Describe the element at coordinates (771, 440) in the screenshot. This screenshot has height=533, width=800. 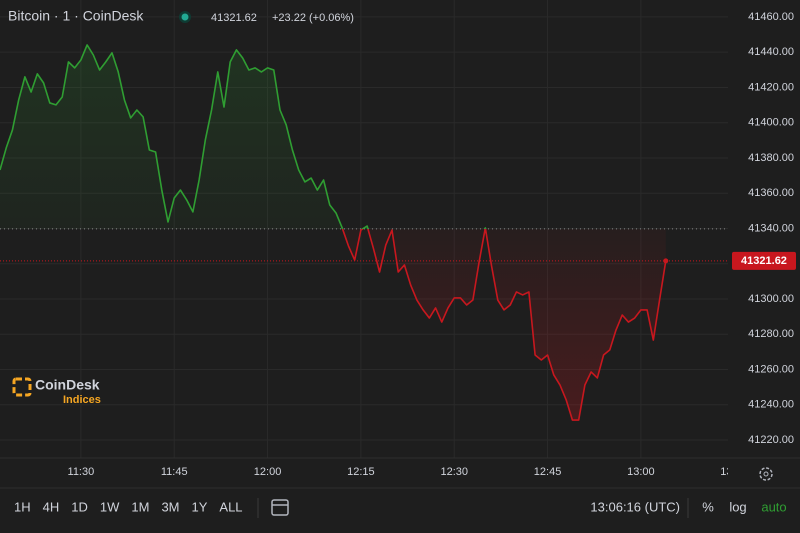
I see `y-tick-label: 41220.00` at that location.